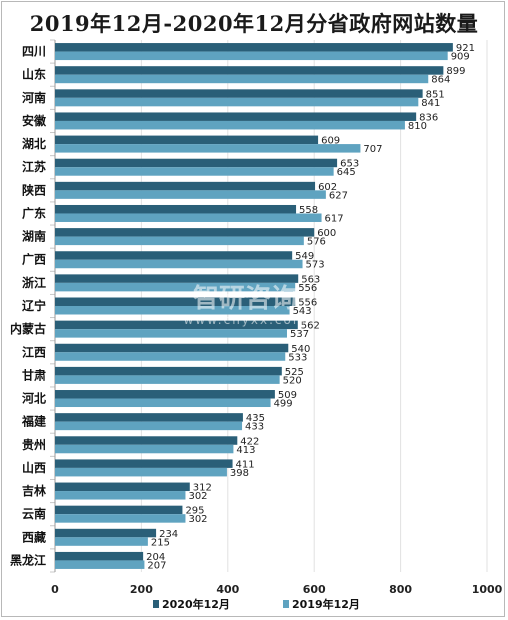 The image size is (508, 620). What do you see at coordinates (34, 212) in the screenshot?
I see `category-label: 广东` at bounding box center [34, 212].